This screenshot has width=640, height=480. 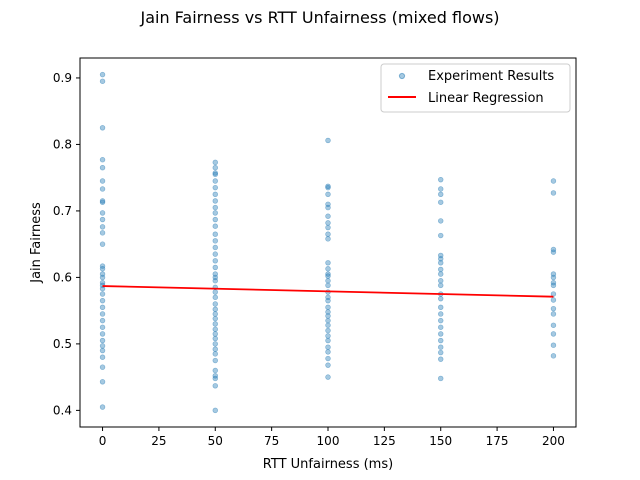 I want to click on y-tick-label: 0.7, so click(x=62, y=211).